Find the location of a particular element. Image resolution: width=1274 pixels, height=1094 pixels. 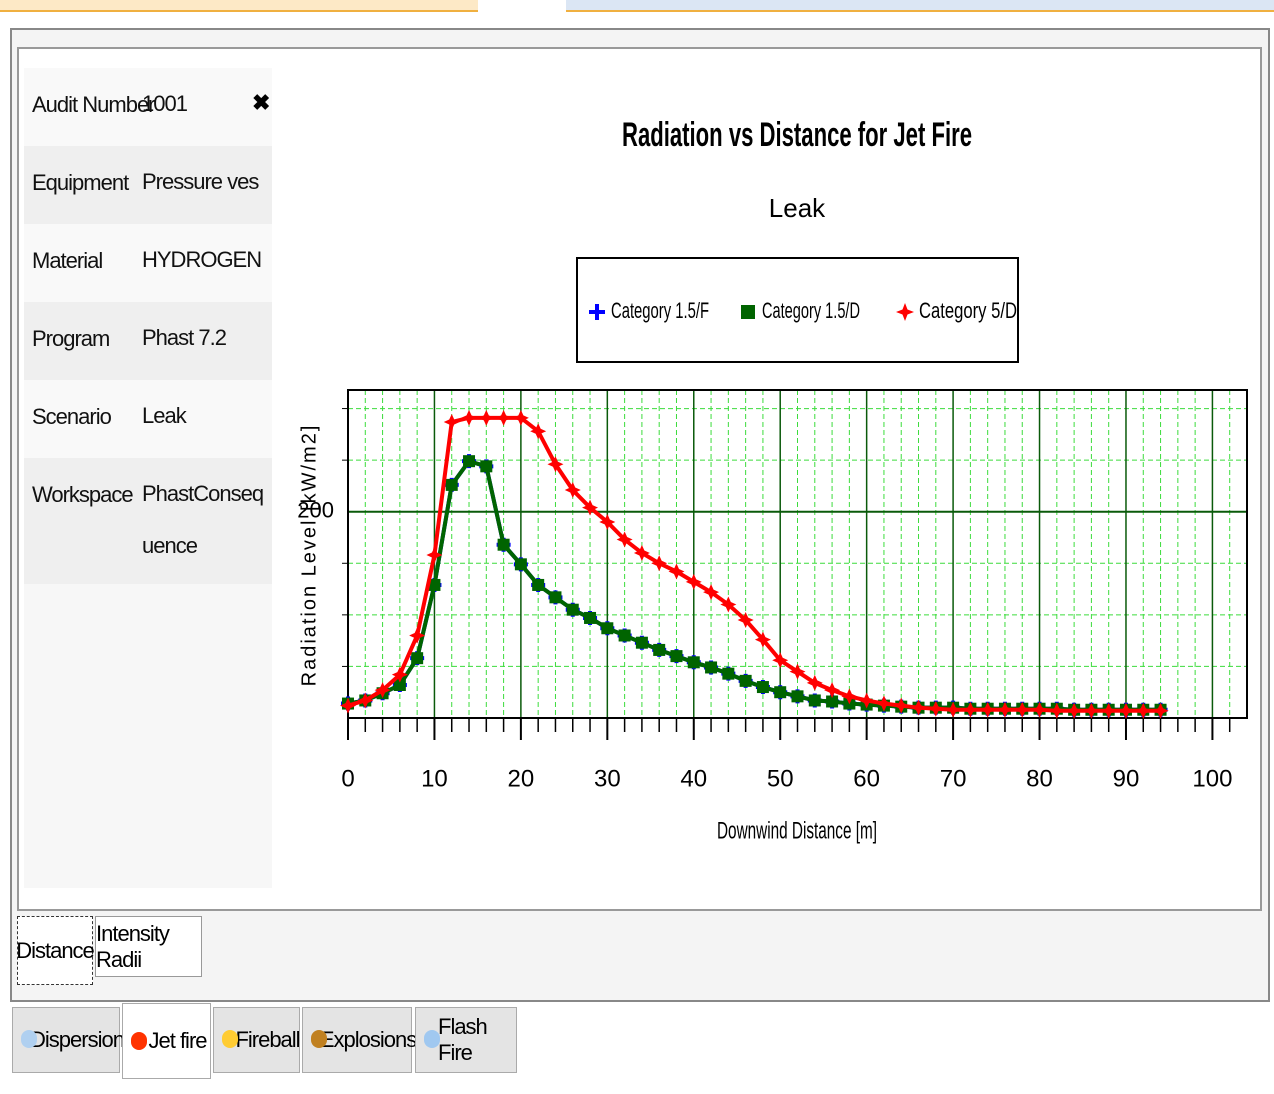

info-value: 1001 is located at coordinates (165, 103).